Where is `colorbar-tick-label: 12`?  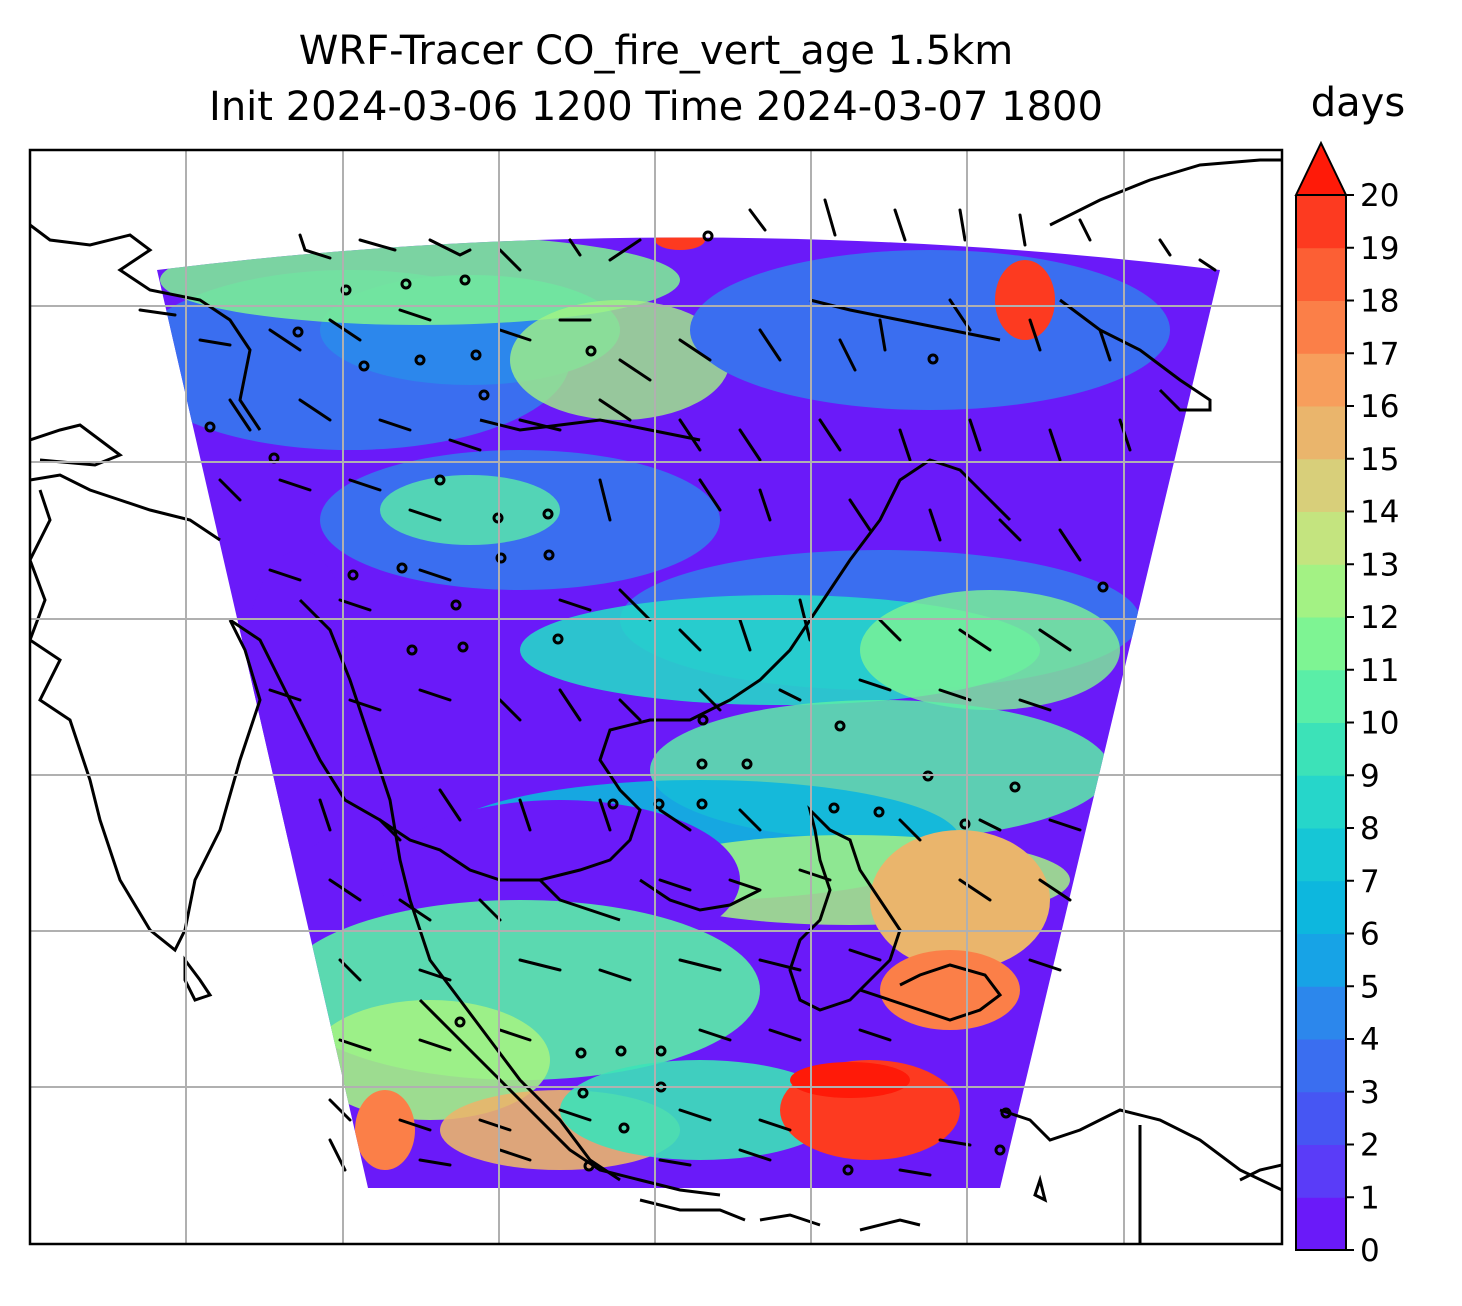
colorbar-tick-label: 12 is located at coordinates (1379, 618).